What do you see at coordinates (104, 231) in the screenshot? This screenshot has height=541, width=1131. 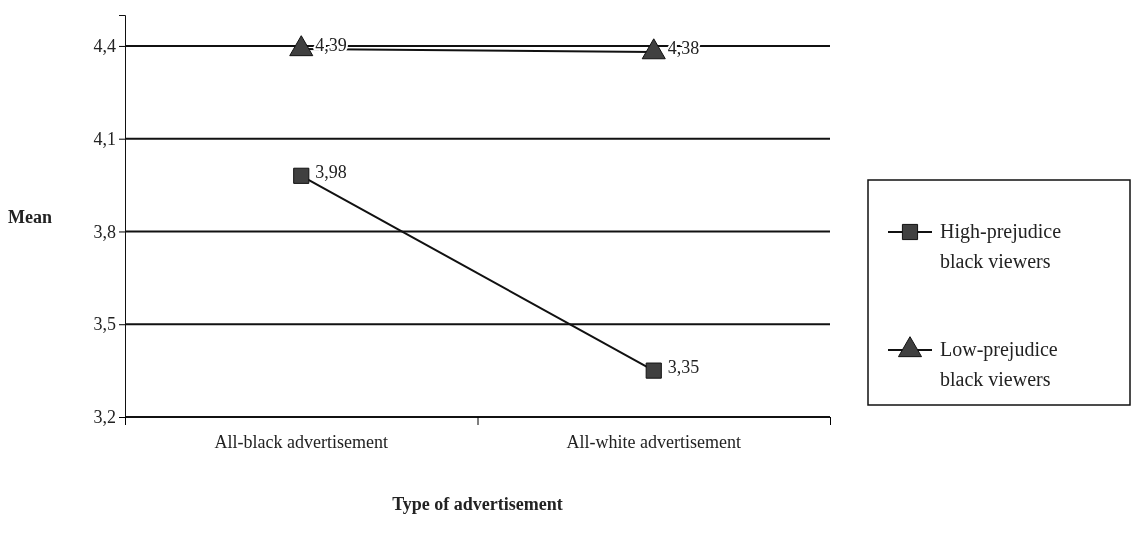 I see `y-tick-label: 3,8` at bounding box center [104, 231].